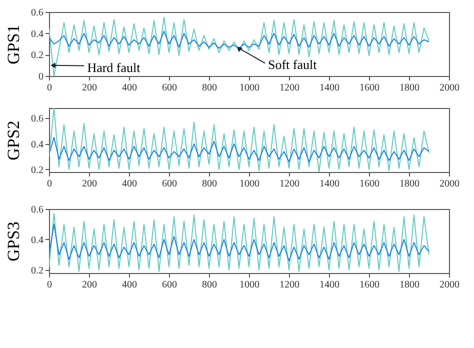  I want to click on y-tick-label: 0, so click(41, 77).